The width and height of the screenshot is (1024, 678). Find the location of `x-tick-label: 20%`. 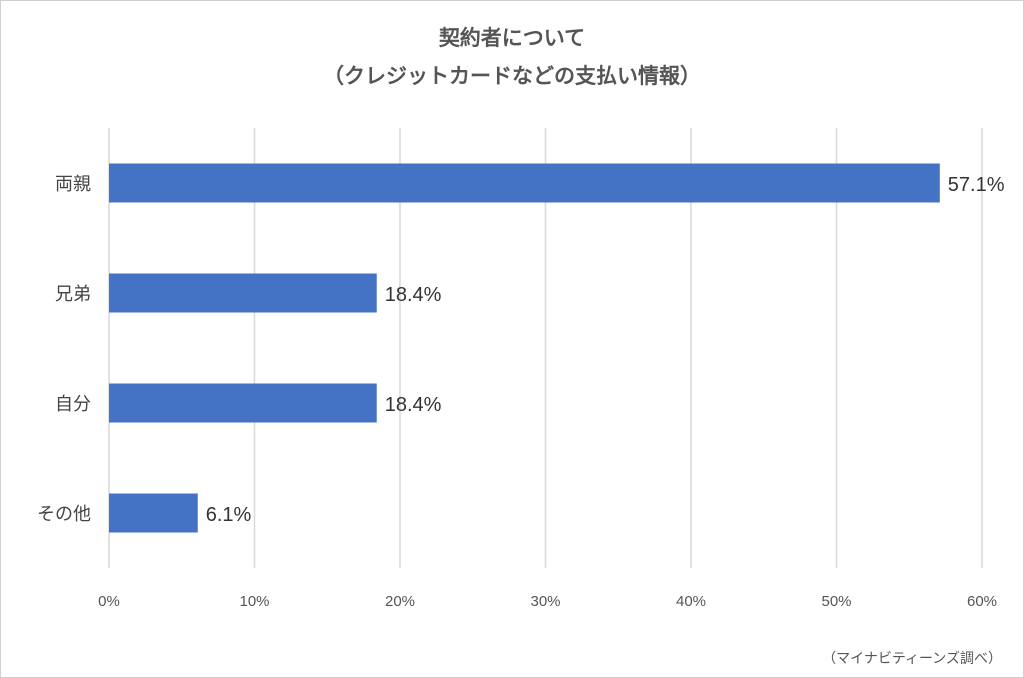

x-tick-label: 20% is located at coordinates (400, 601).